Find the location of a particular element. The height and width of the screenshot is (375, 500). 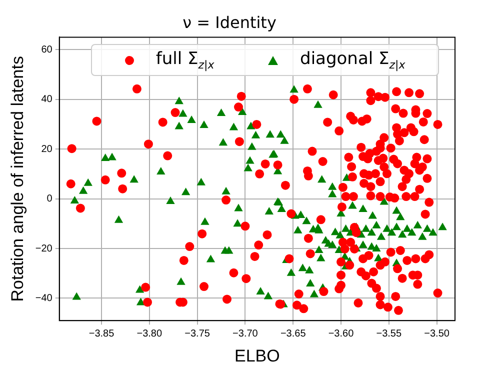

y-tick-label: −40 is located at coordinates (44, 298).